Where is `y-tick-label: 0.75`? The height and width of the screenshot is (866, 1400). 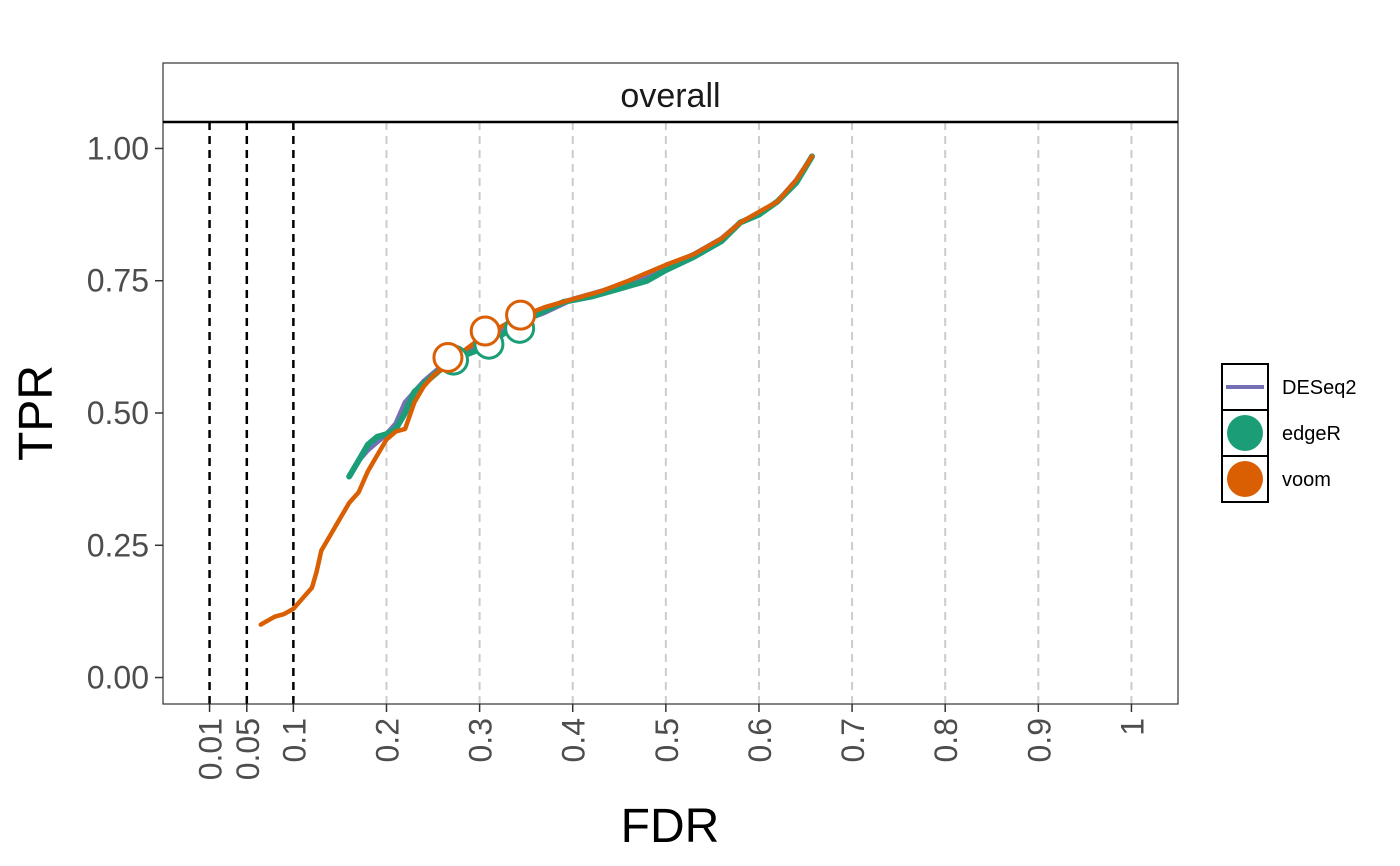
y-tick-label: 0.75 is located at coordinates (118, 281).